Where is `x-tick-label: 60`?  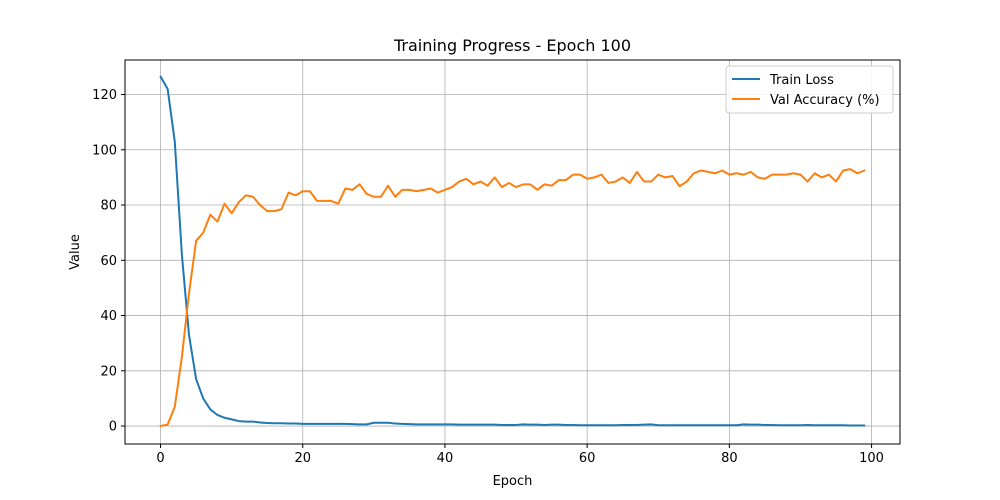 x-tick-label: 60 is located at coordinates (587, 458).